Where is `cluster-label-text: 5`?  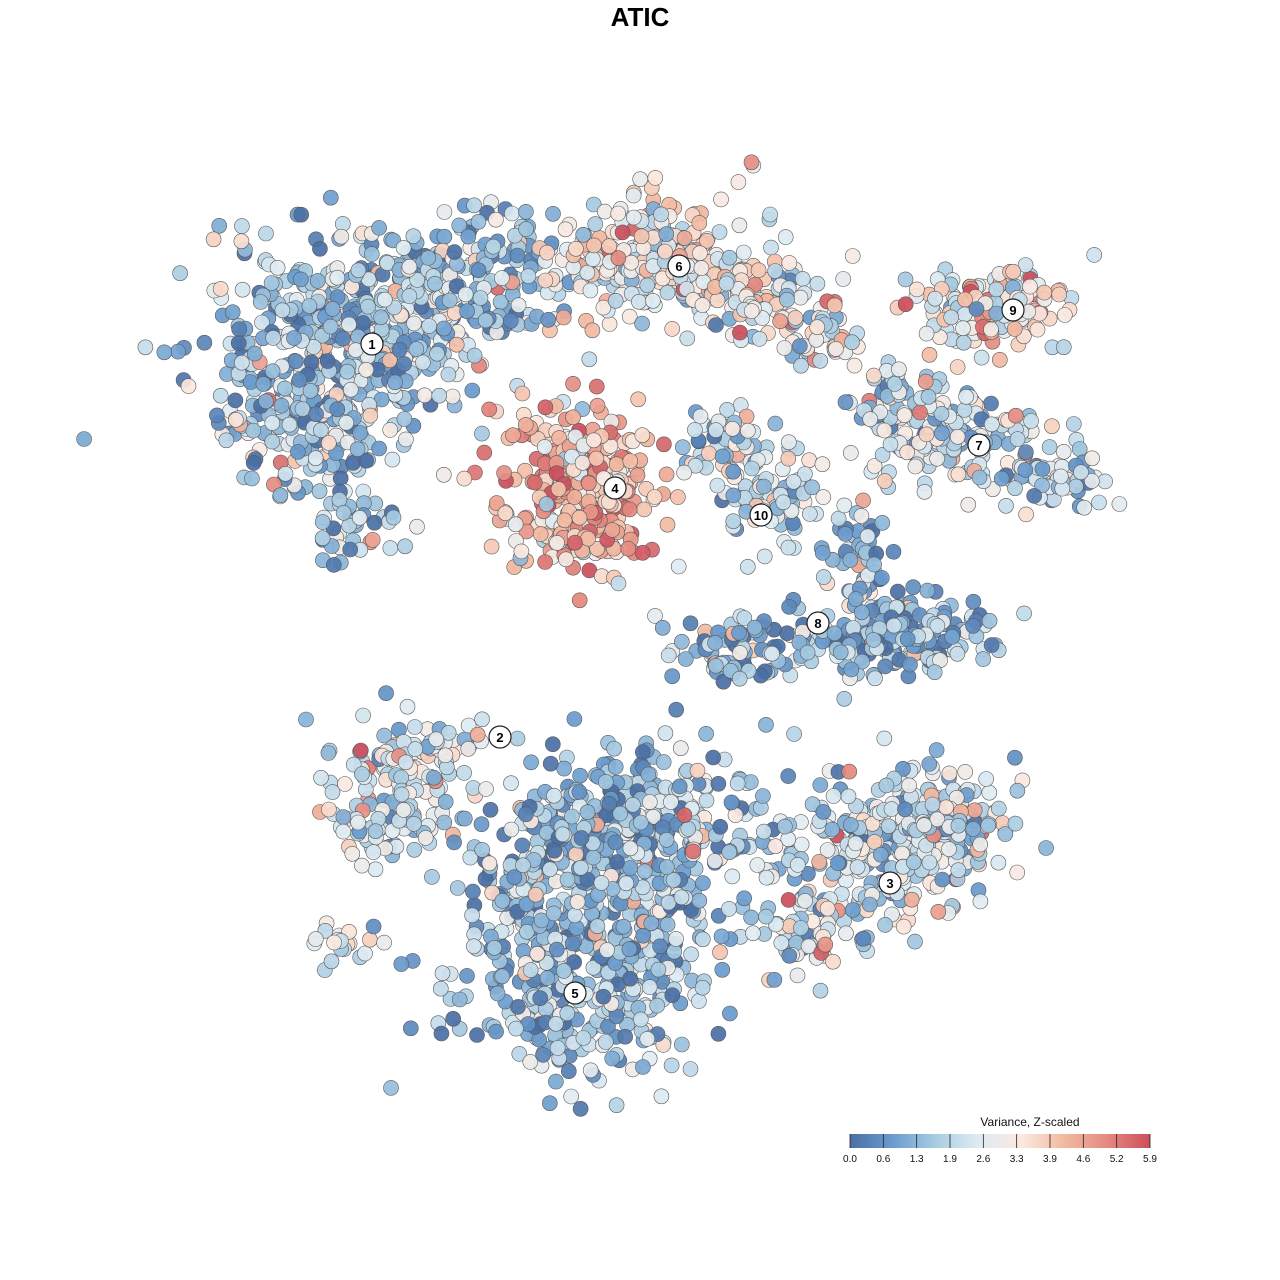
cluster-label-text: 5 is located at coordinates (574, 993).